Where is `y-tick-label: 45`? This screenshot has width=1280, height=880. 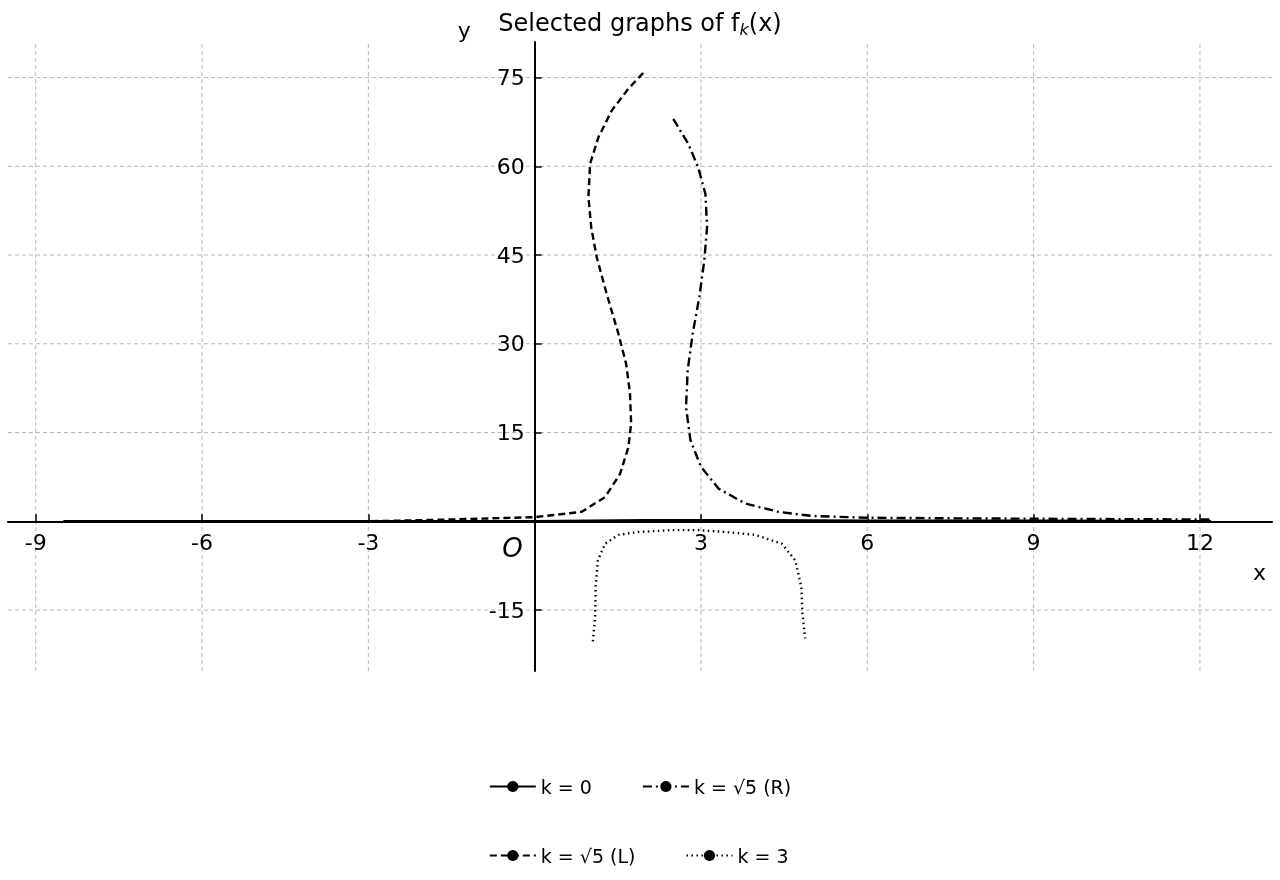 y-tick-label: 45 is located at coordinates (510, 255).